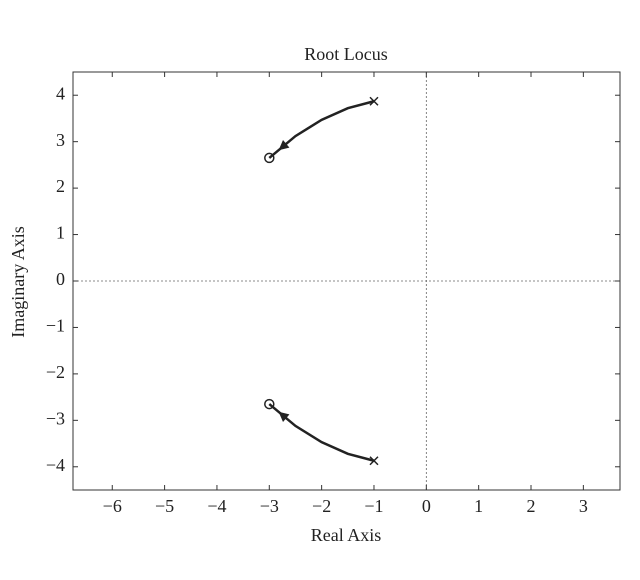 The height and width of the screenshot is (580, 640). Describe the element at coordinates (60, 233) in the screenshot. I see `y-tick-label: 1` at that location.